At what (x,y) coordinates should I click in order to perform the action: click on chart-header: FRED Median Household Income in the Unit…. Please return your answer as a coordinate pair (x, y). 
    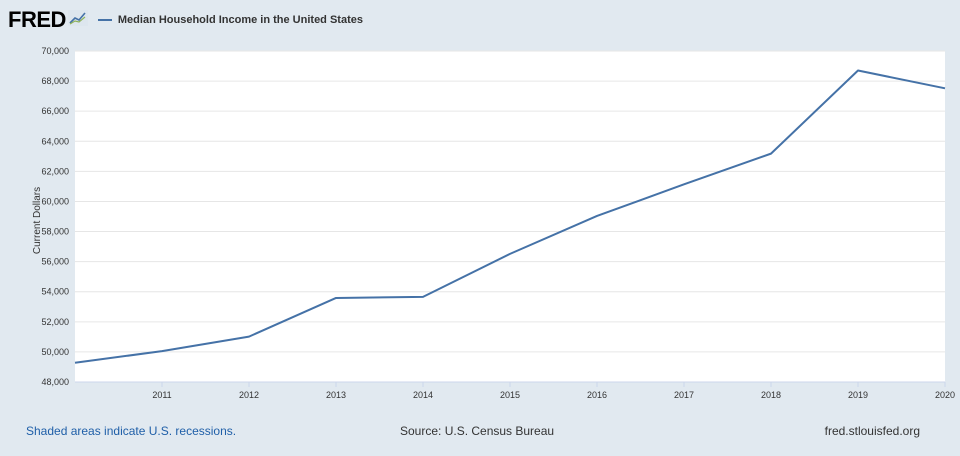
    Looking at the image, I should click on (185, 20).